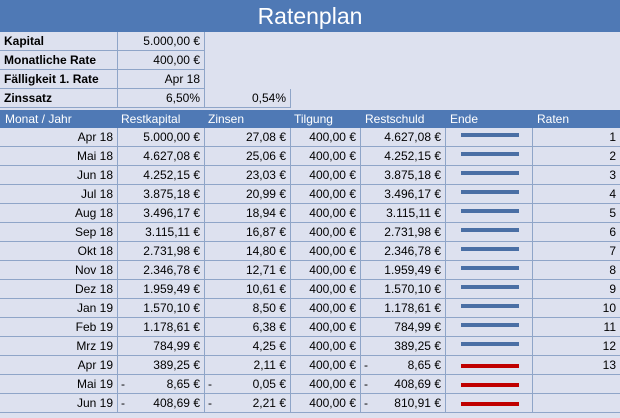 Image resolution: width=620 pixels, height=418 pixels. Describe the element at coordinates (59, 346) in the screenshot. I see `cell-month: Mrz 19` at that location.